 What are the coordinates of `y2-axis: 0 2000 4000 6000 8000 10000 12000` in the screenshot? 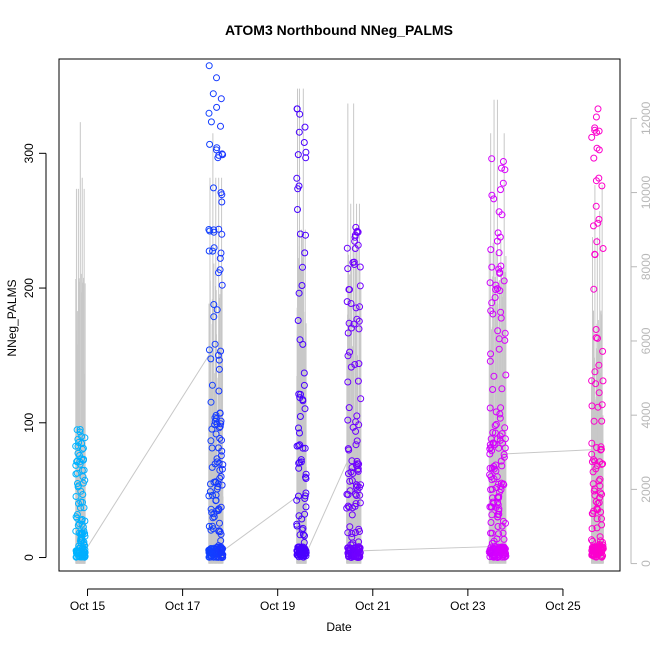 It's located at (640, 334).